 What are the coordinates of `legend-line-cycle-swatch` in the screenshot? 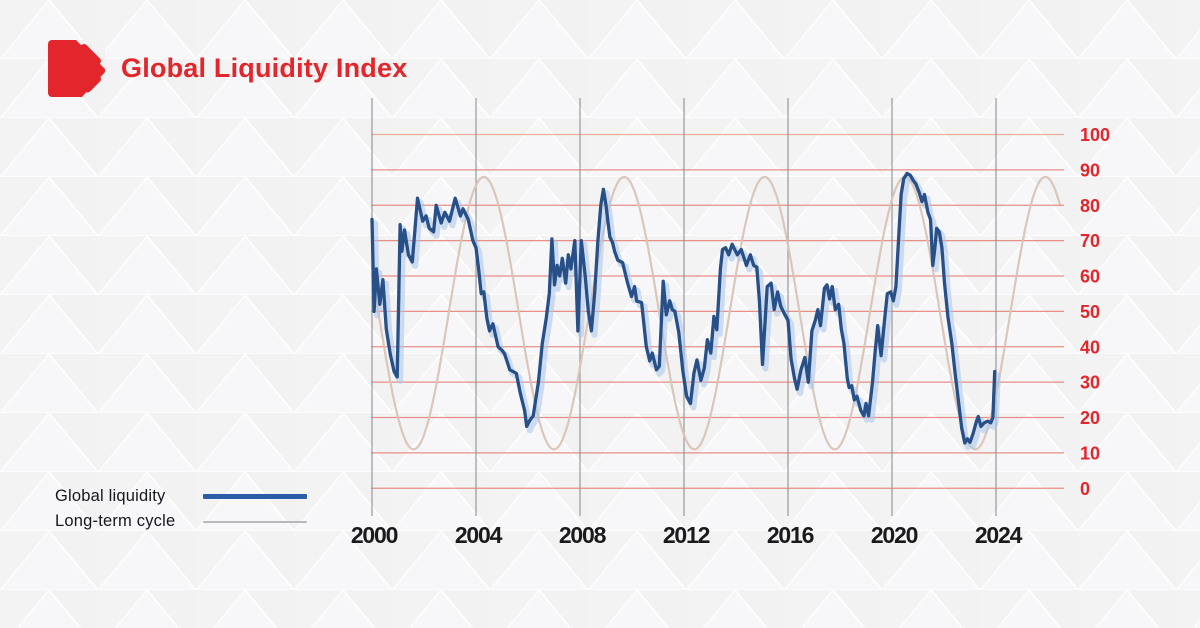 It's located at (255, 521).